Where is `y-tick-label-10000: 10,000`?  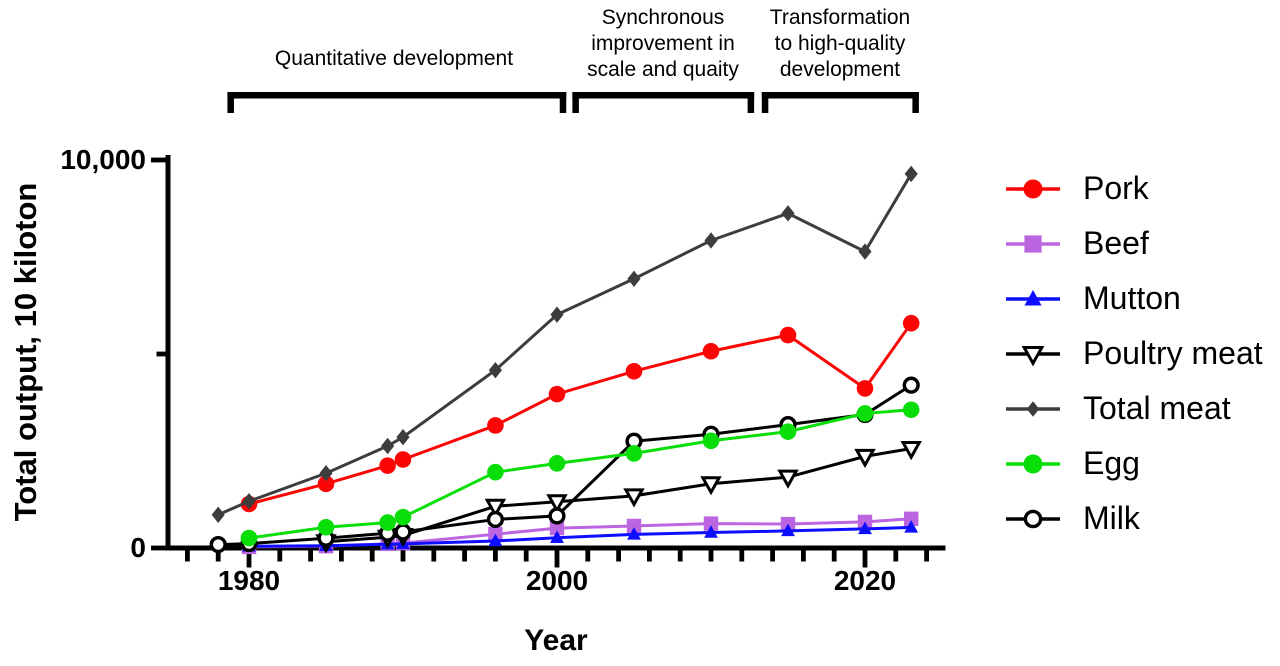 y-tick-label-10000: 10,000 is located at coordinates (103, 159).